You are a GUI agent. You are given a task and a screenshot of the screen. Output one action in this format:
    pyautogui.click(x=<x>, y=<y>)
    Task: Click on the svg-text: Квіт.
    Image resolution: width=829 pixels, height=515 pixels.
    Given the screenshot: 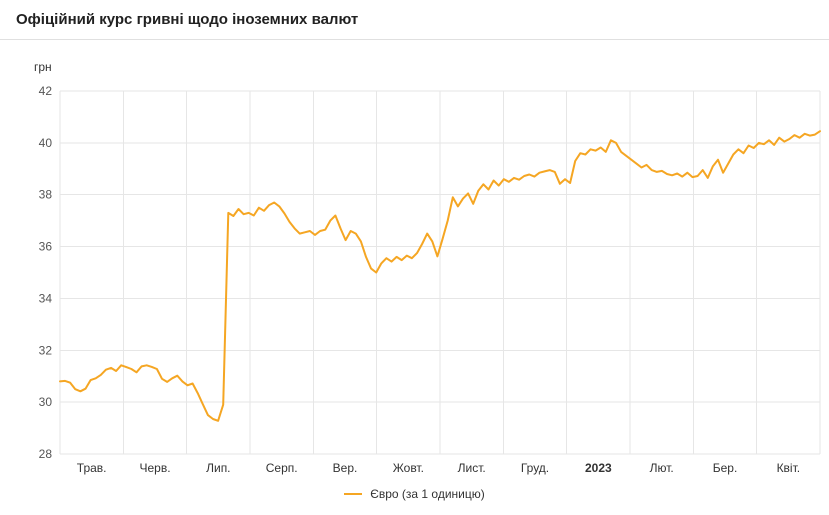 What is the action you would take?
    pyautogui.click(x=789, y=468)
    